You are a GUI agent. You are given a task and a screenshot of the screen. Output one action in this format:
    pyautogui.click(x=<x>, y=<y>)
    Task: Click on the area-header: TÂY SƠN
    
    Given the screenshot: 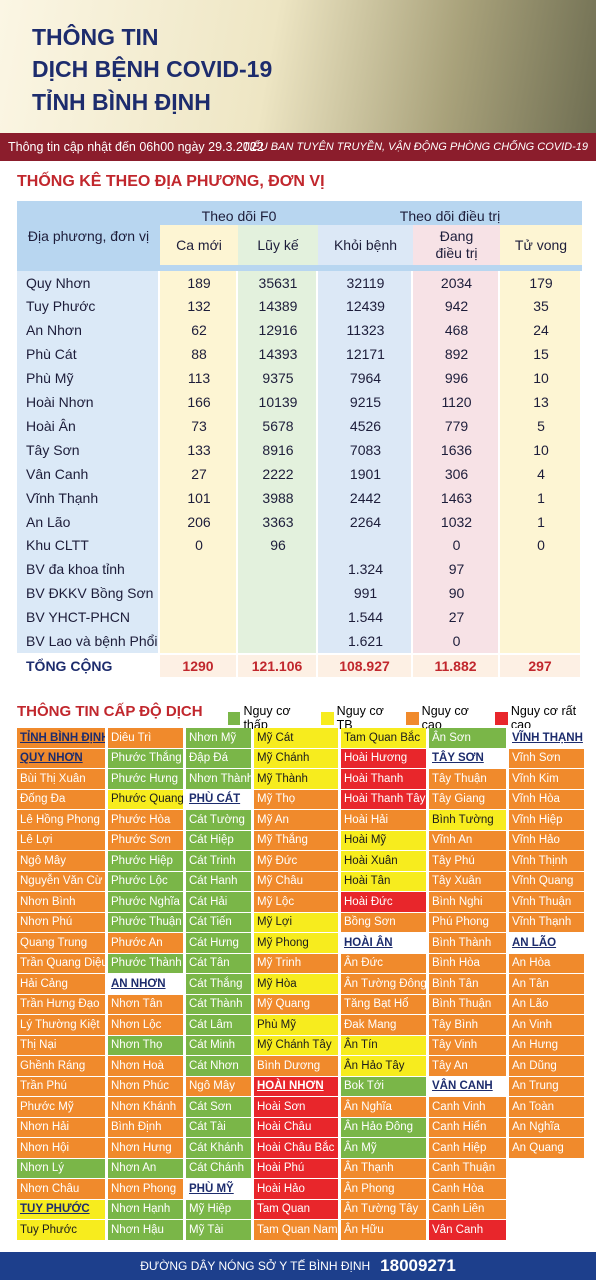 What is the action you would take?
    pyautogui.click(x=467, y=758)
    